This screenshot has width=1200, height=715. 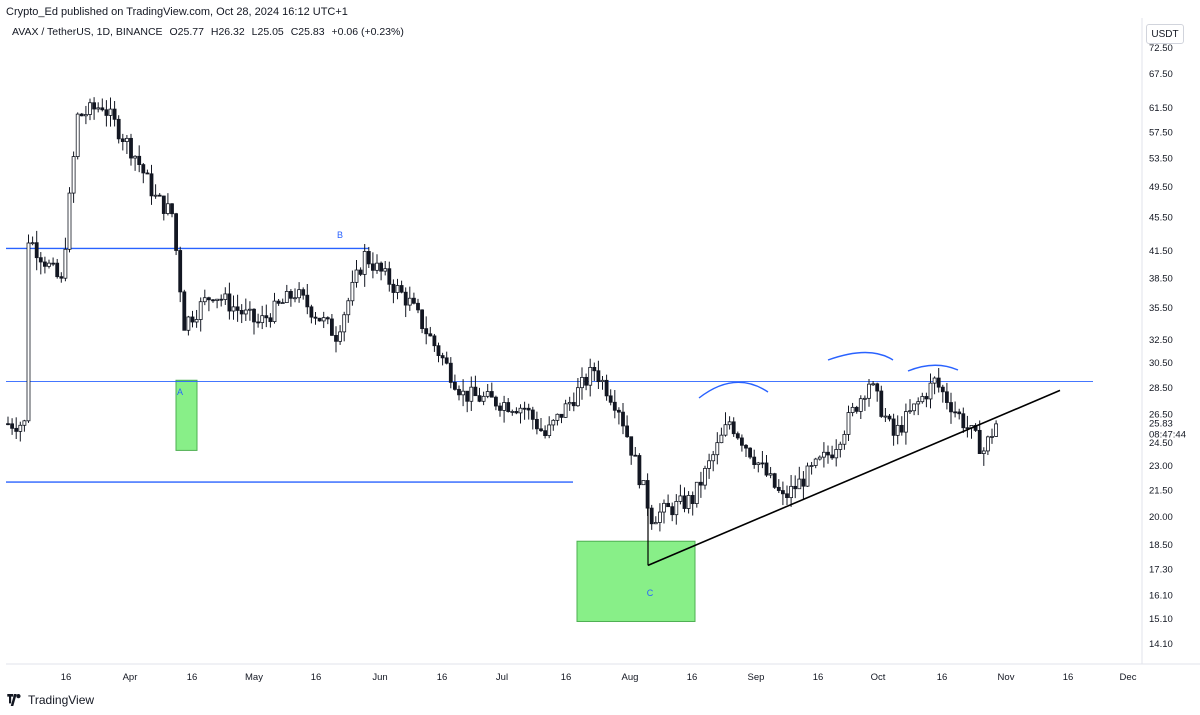 I want to click on zone-A, so click(x=186, y=415).